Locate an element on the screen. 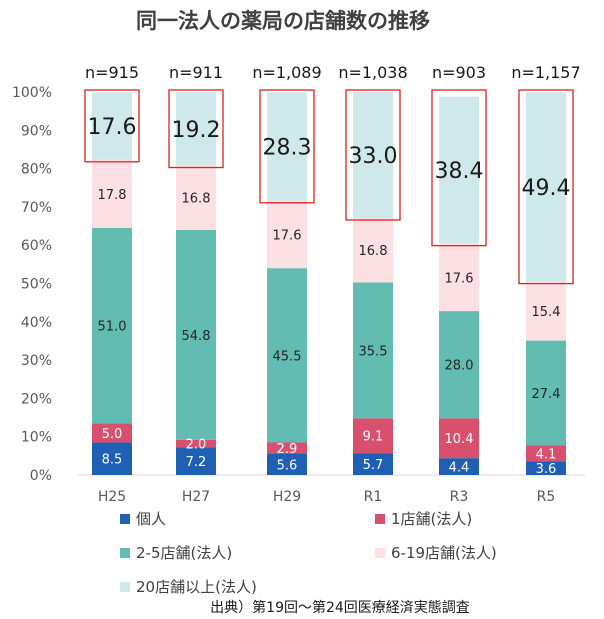  data-label: 15.4 is located at coordinates (546, 312).